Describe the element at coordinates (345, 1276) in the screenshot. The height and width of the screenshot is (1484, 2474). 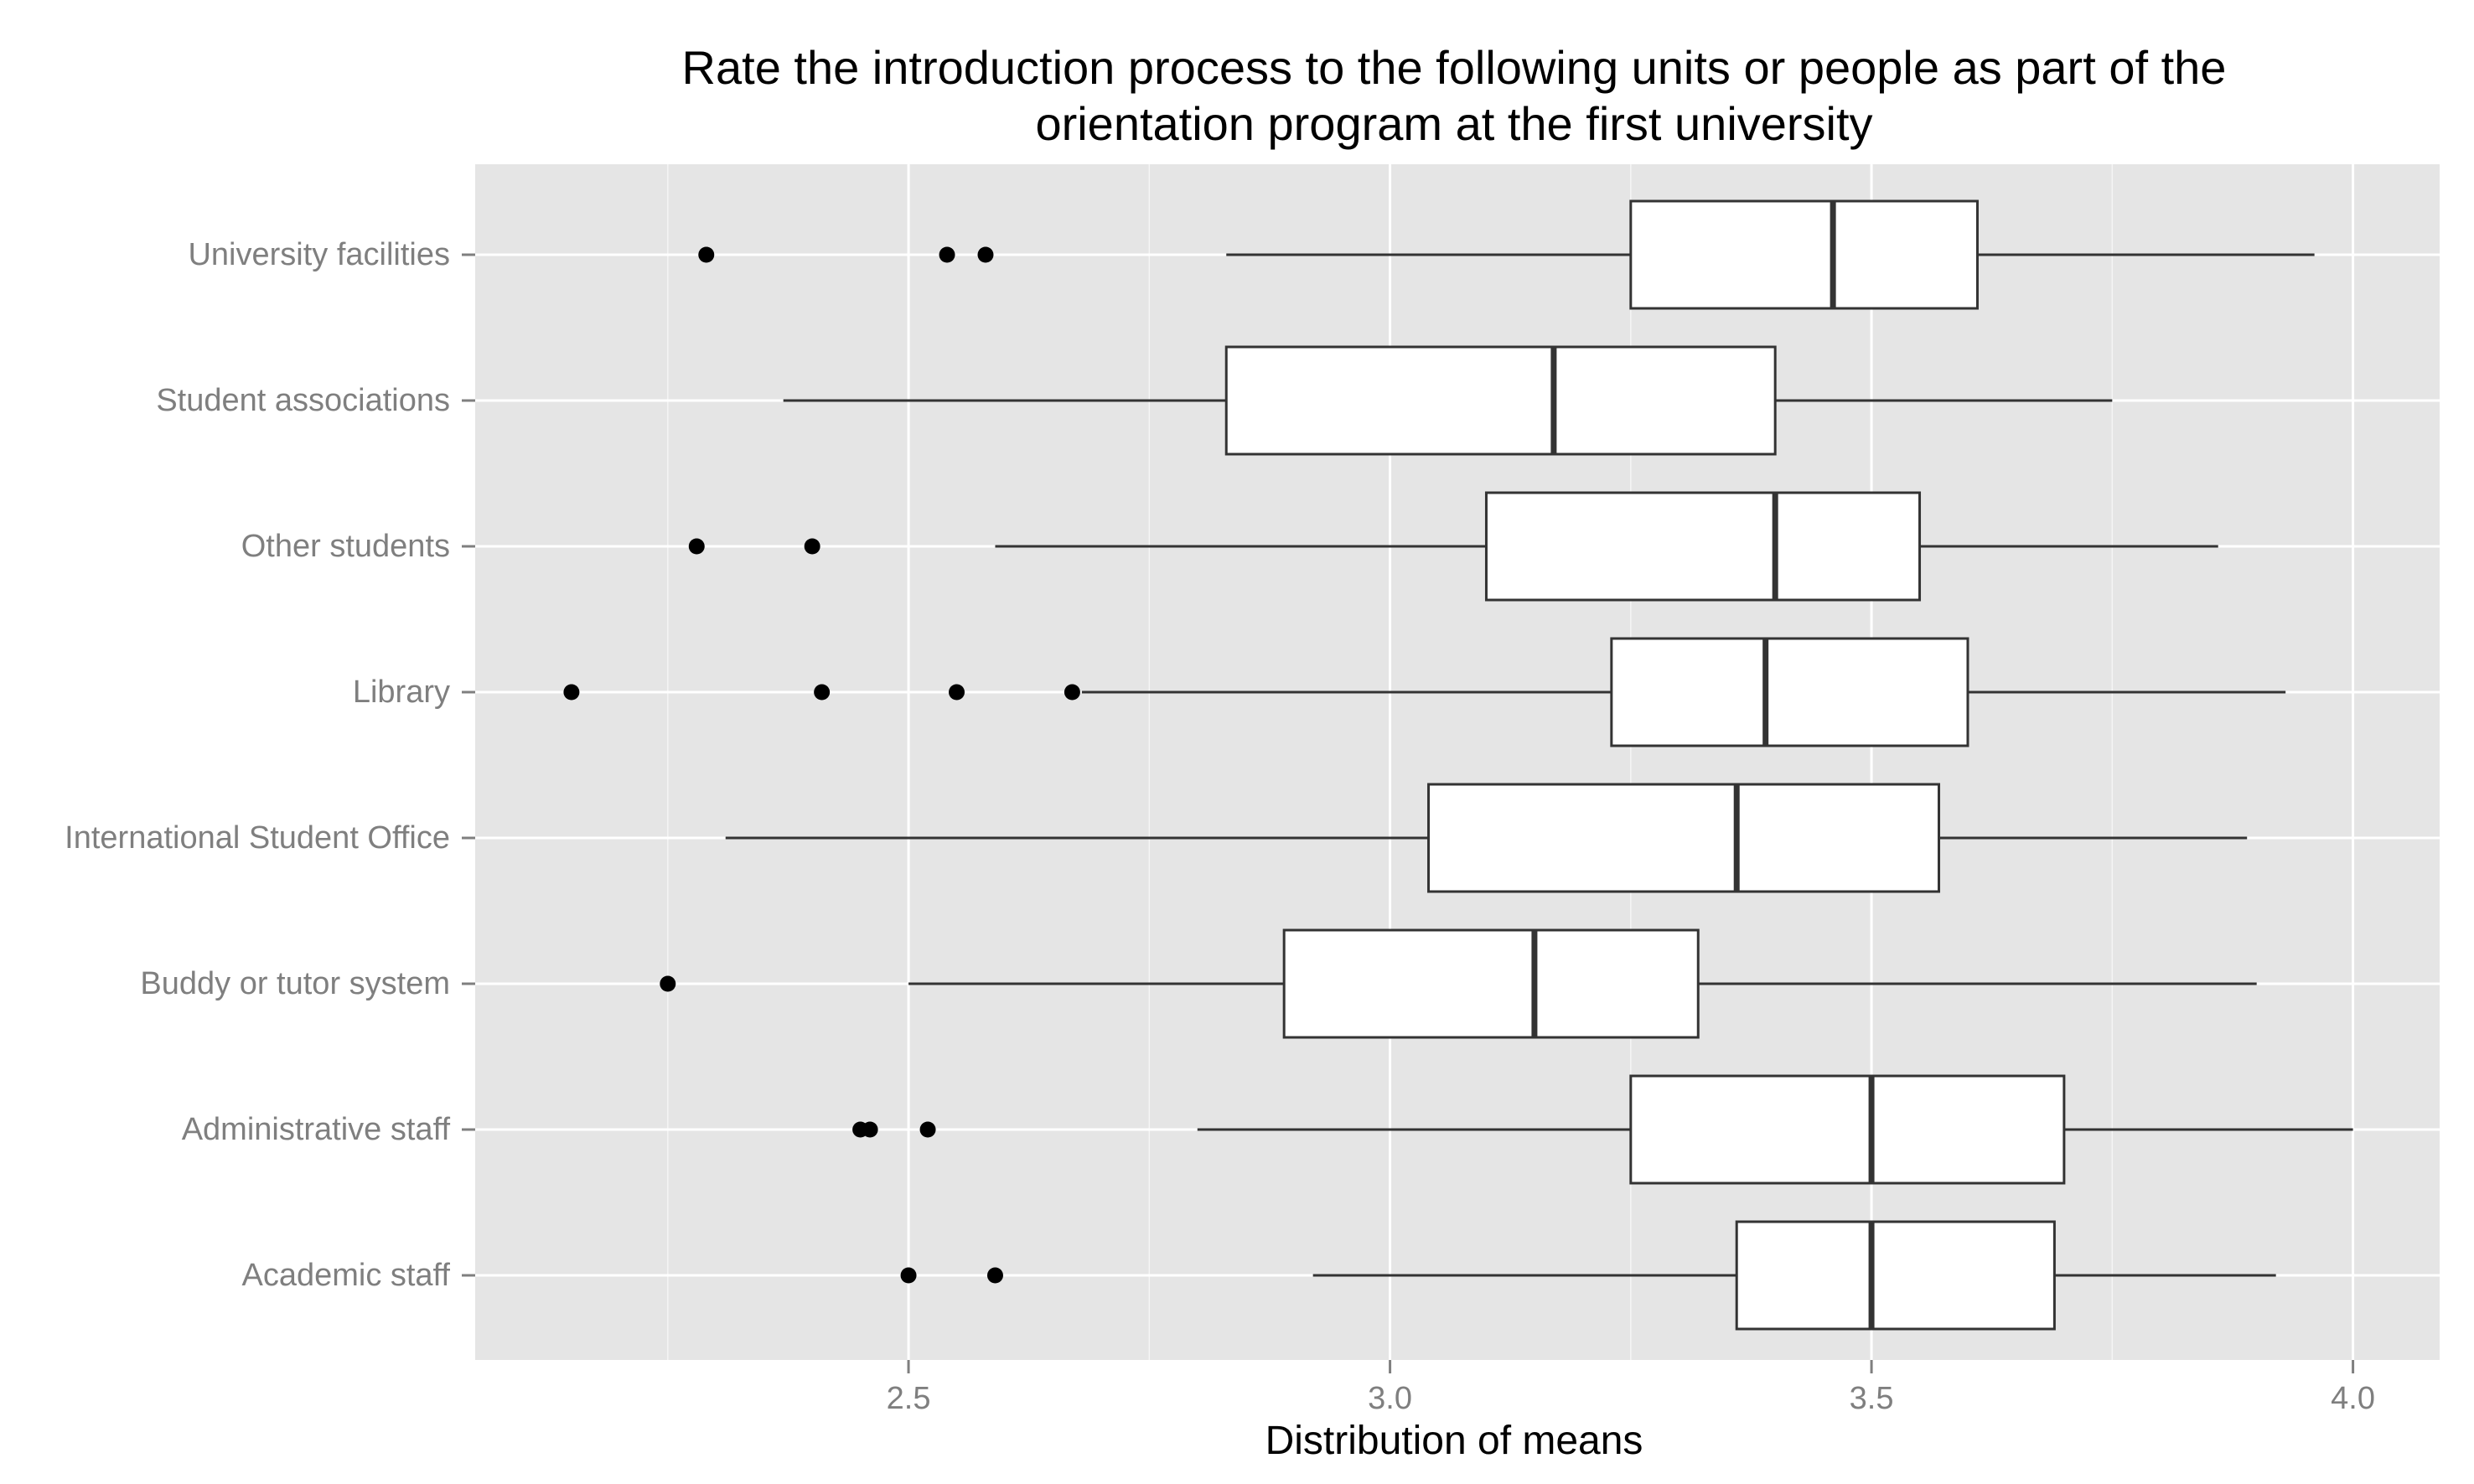
I see `y-tick-label: Academic staff` at that location.